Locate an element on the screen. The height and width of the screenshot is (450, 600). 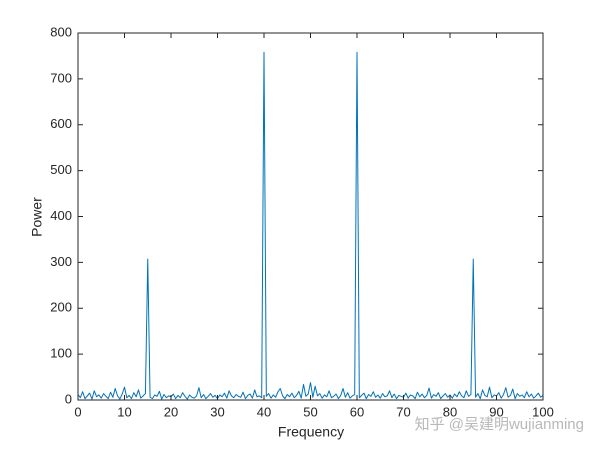
x-tick-label: 90 is located at coordinates (496, 411).